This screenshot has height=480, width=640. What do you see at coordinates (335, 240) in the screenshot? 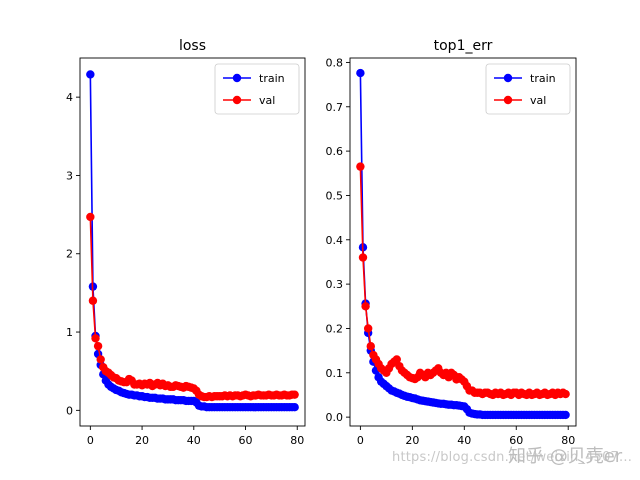
I see `y-tick-label: 0.4` at bounding box center [335, 240].